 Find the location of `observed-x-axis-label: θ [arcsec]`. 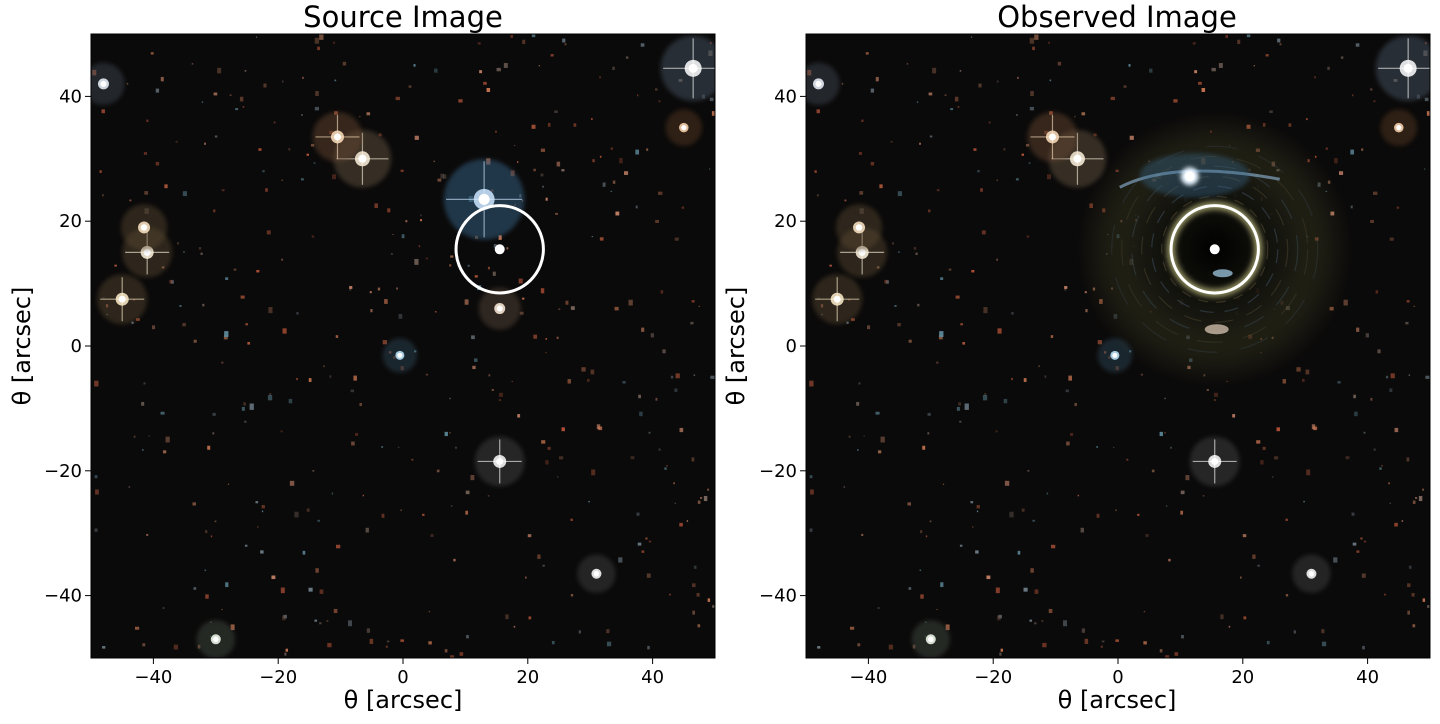

observed-x-axis-label: θ [arcsec] is located at coordinates (1117, 700).